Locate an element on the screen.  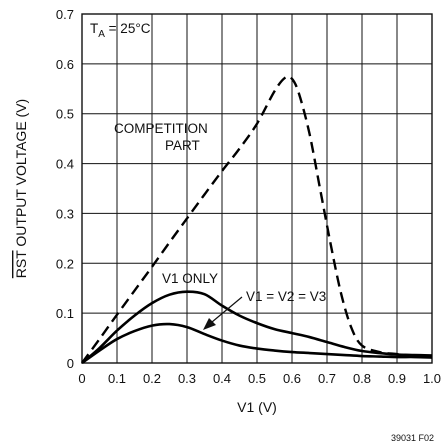
x-axis-title: V1 (V) is located at coordinates (257, 407).